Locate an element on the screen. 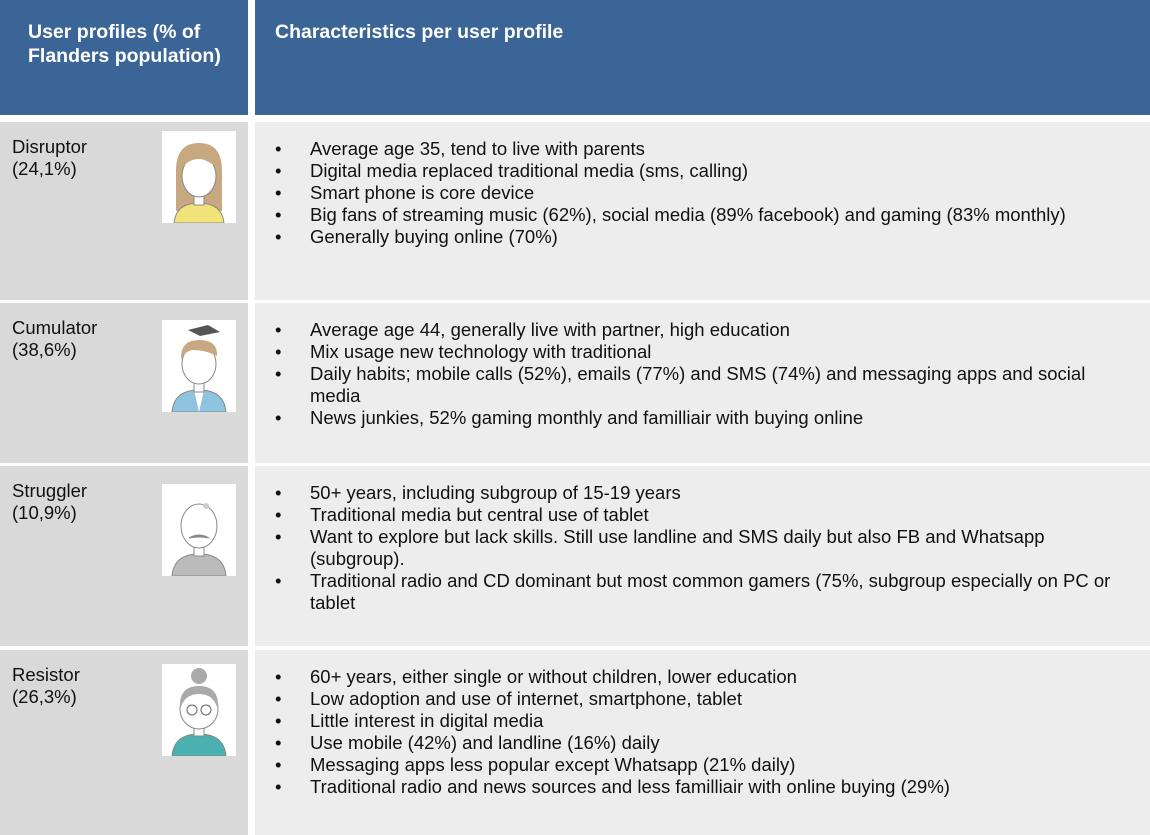 This screenshot has width=1150, height=835. bullet-item: Smart phone is core device is located at coordinates (697, 193).